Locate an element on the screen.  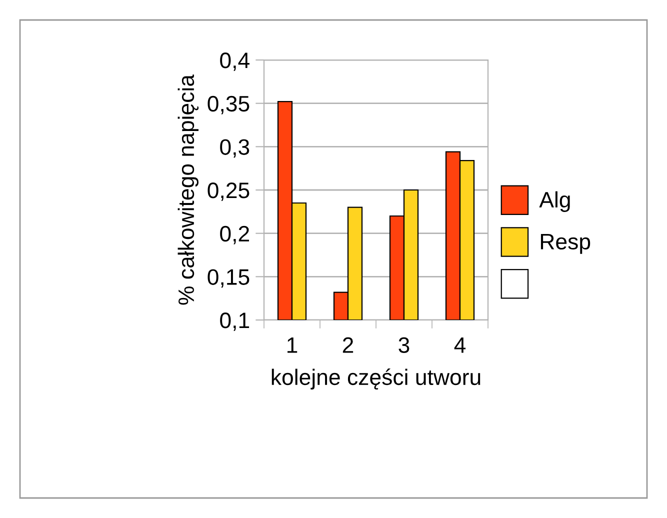
x-tick-label: 3 is located at coordinates (404, 345).